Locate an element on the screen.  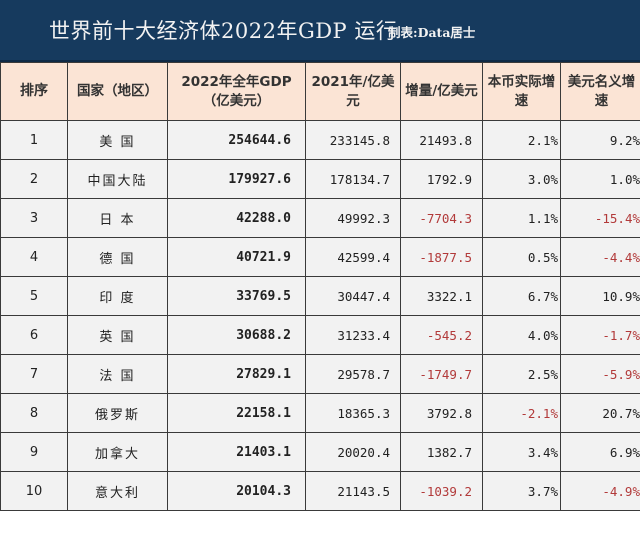
country-cell: 日 本 is located at coordinates (117, 218).